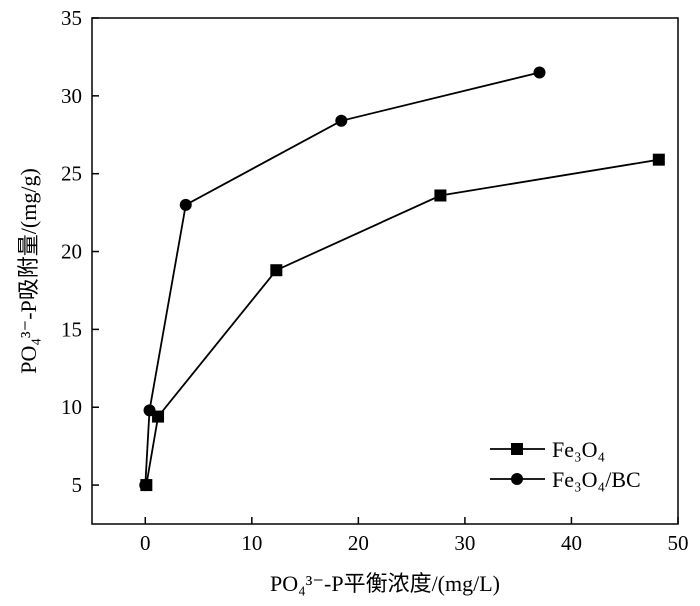  Describe the element at coordinates (71, 407) in the screenshot. I see `y-tick-label: 10` at that location.